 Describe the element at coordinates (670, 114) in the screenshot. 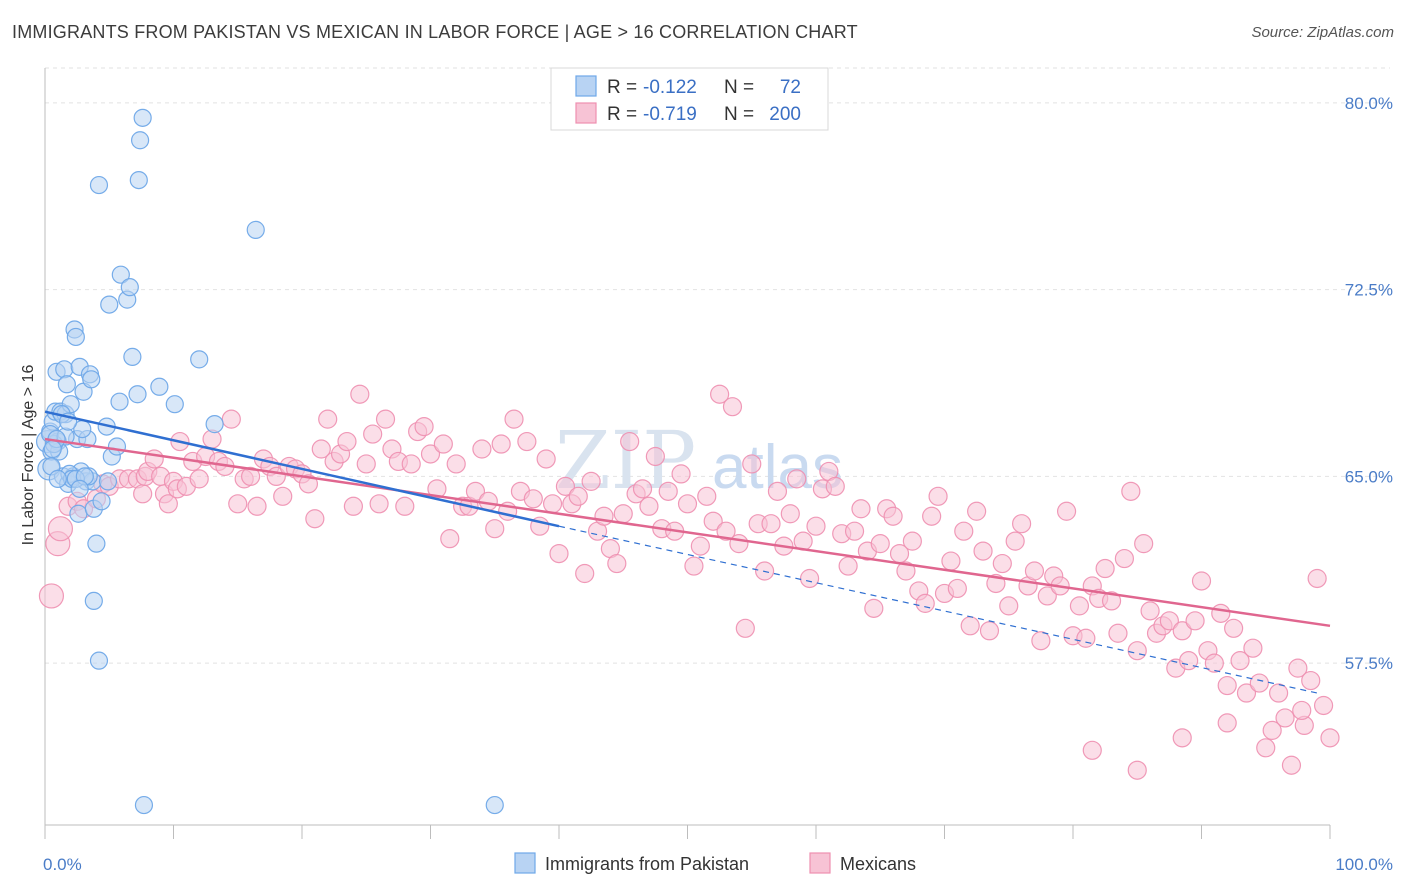

I see `legend-r-value-2: -0.719` at that location.